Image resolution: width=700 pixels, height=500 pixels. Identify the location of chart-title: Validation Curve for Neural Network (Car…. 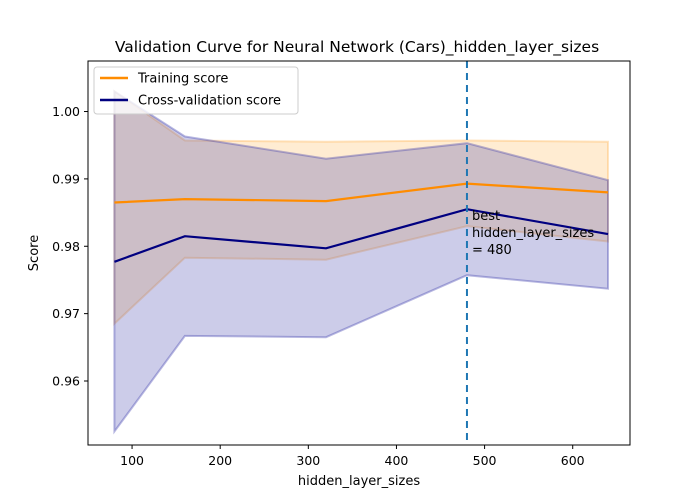
(357, 47).